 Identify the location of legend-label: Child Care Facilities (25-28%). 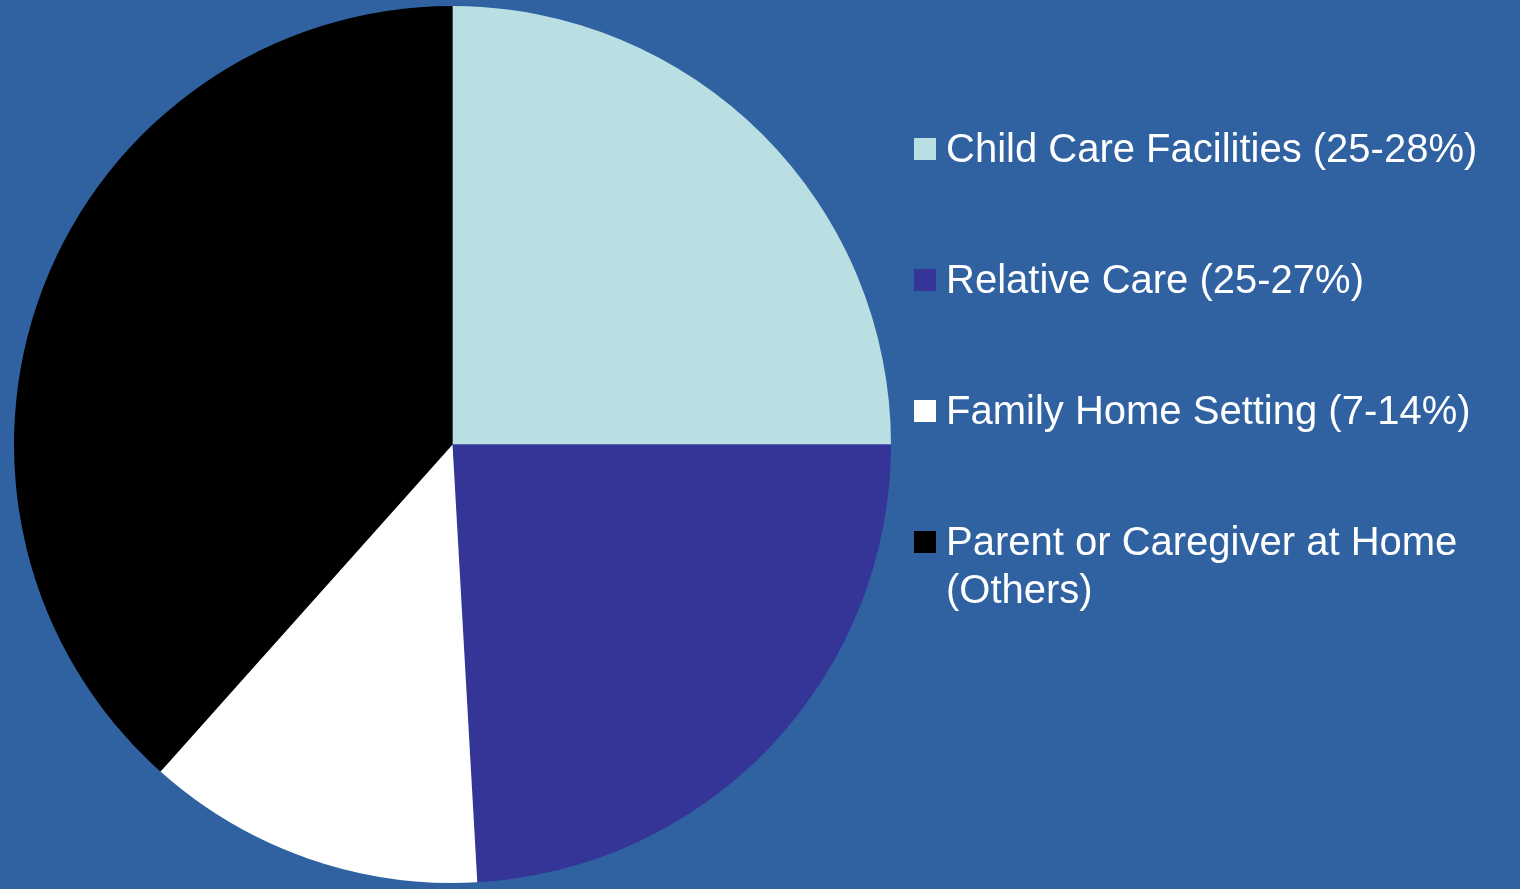
(1212, 148).